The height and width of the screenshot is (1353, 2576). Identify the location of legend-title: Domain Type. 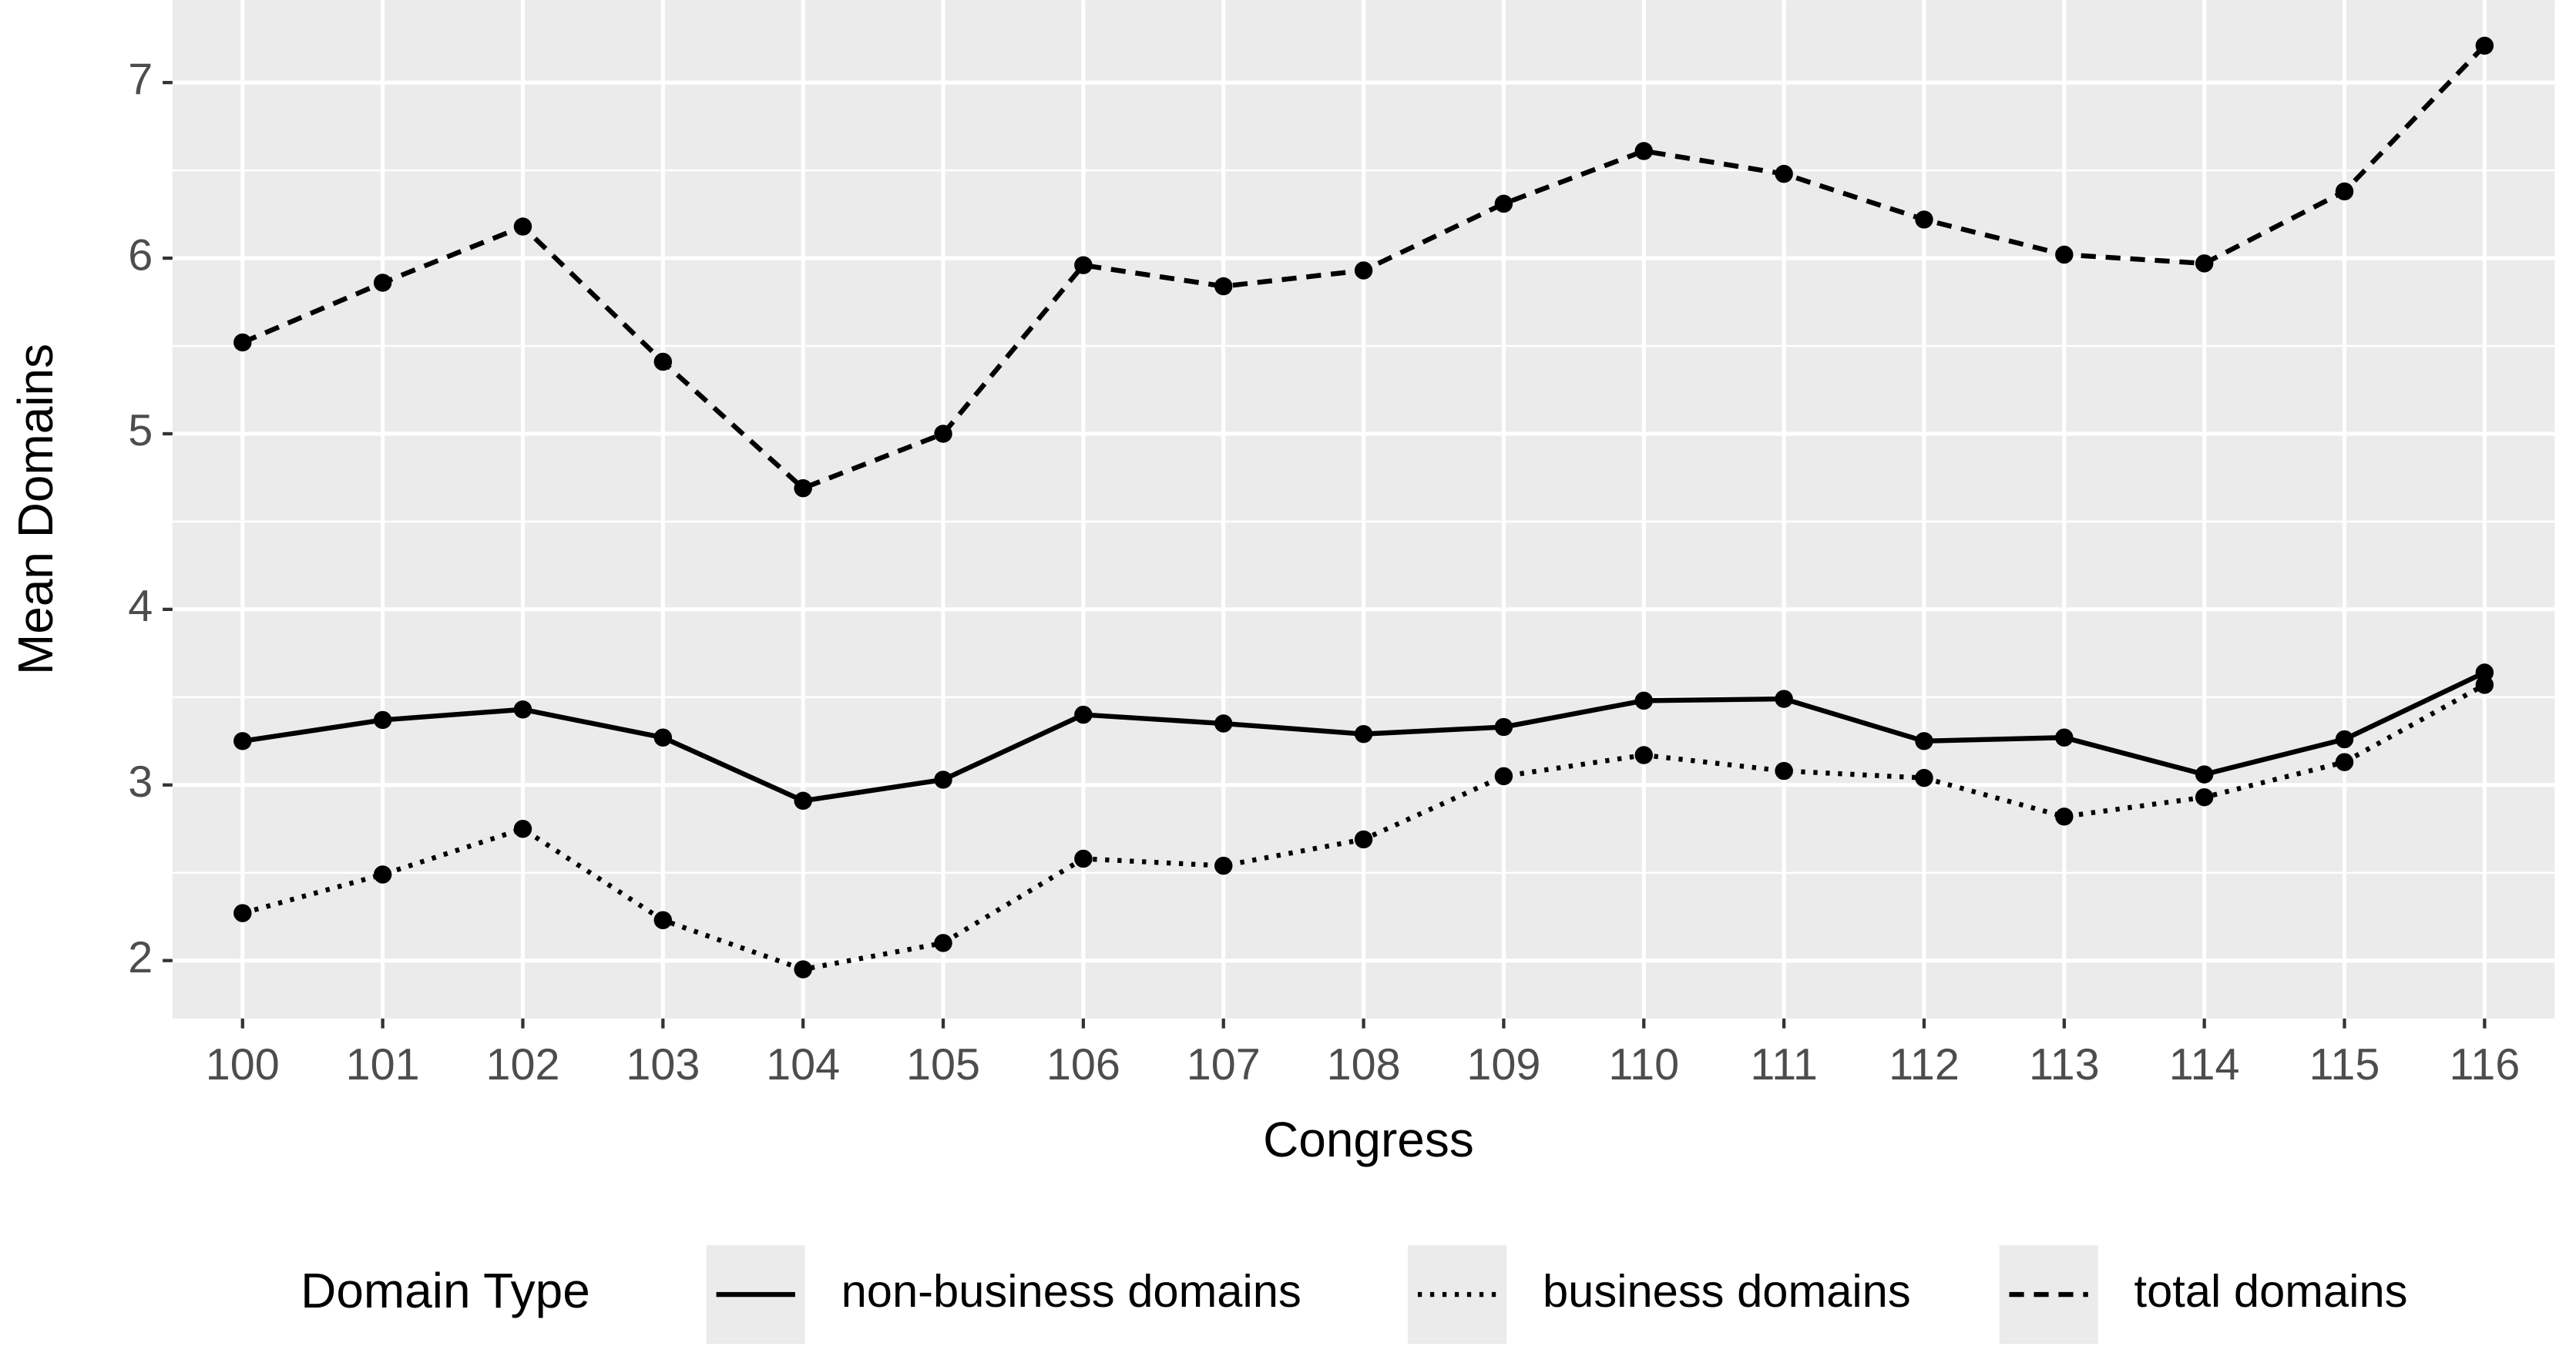
(445, 1290).